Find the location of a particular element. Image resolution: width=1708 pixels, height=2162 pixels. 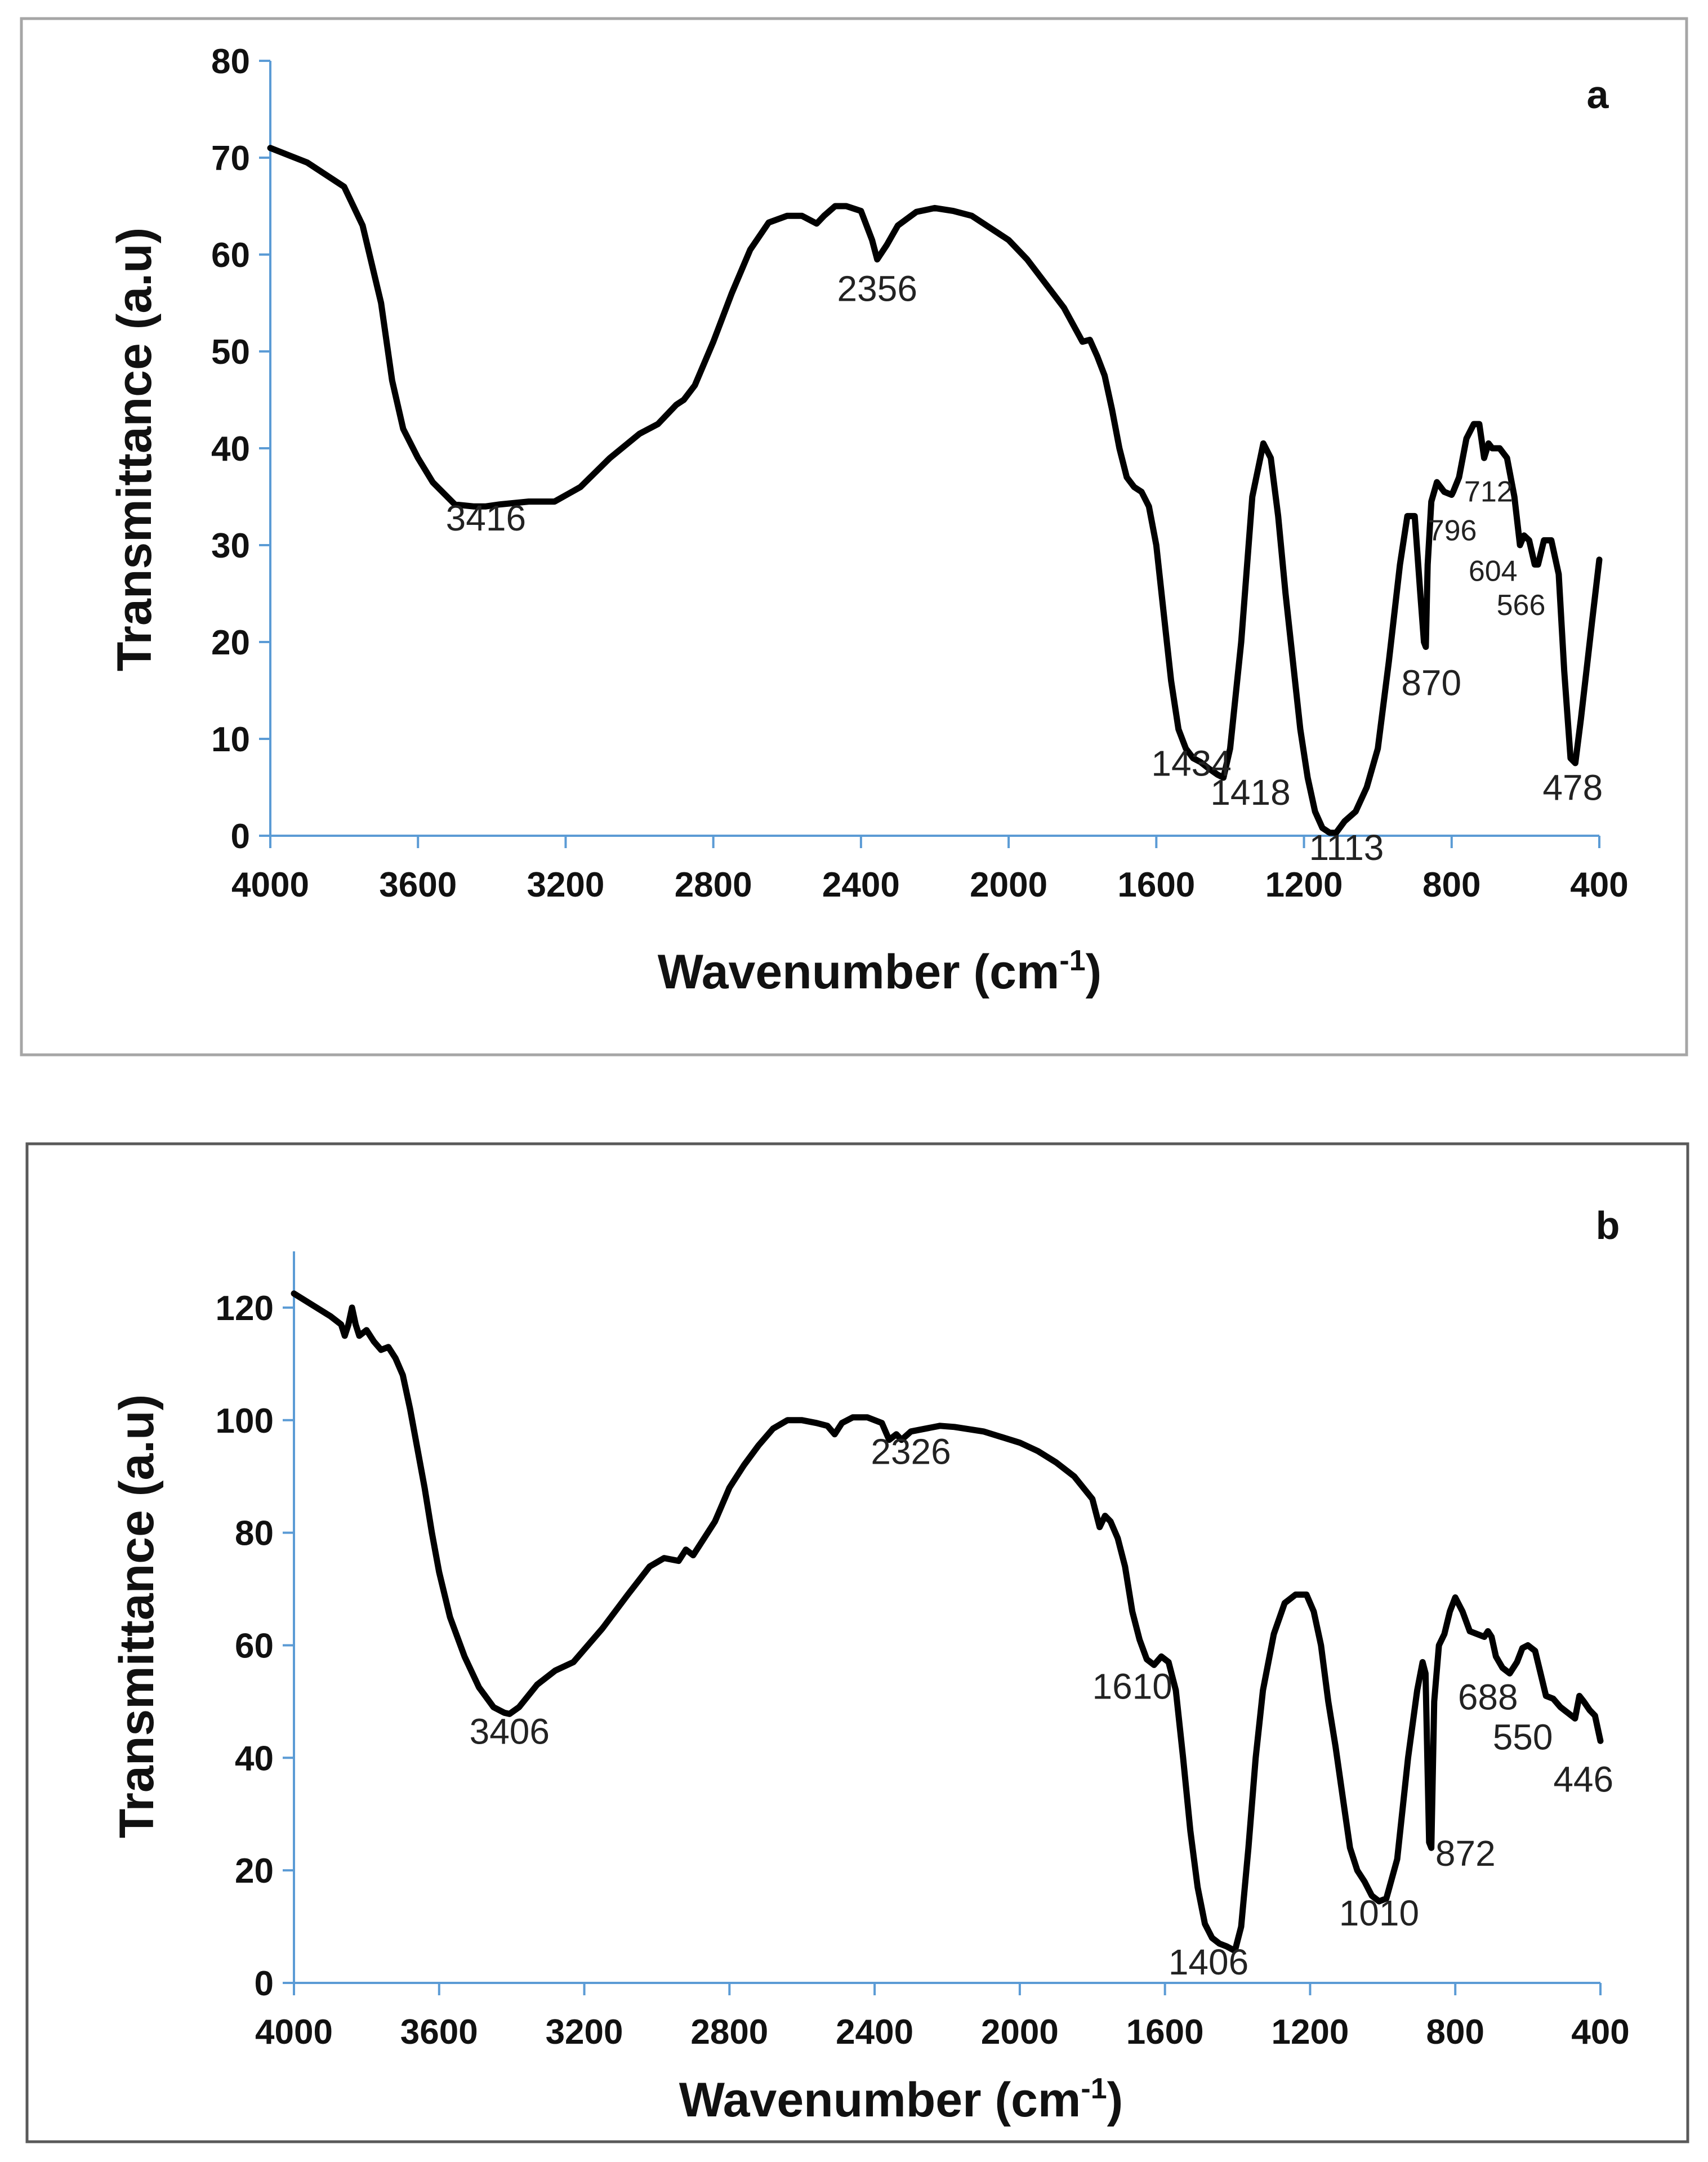

panel-a-peak-label: 712 is located at coordinates (1488, 492).